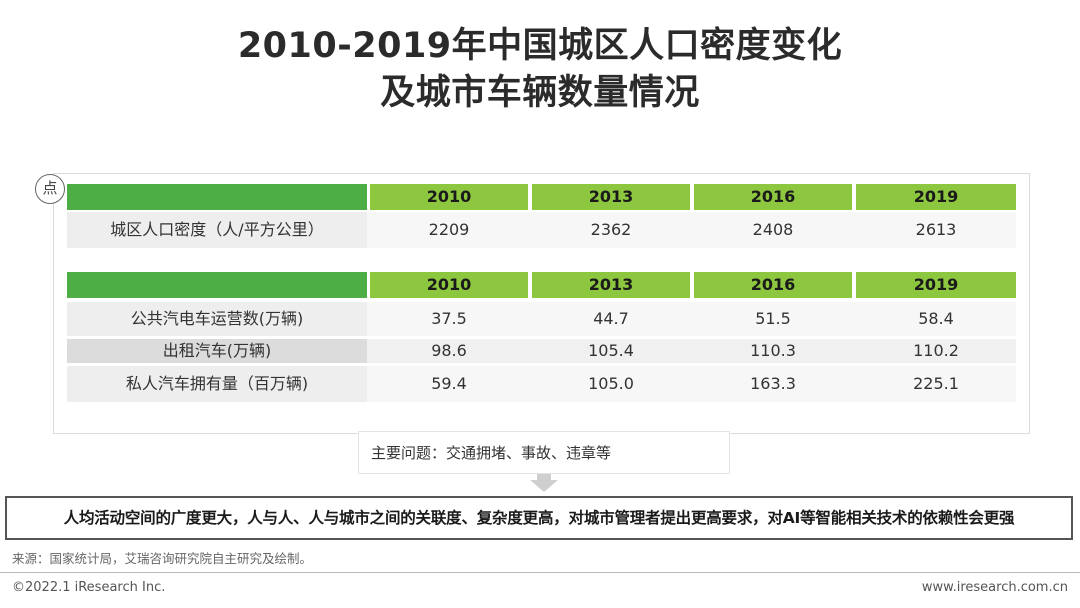 The height and width of the screenshot is (608, 1080). What do you see at coordinates (611, 229) in the screenshot?
I see `table1-cell: 2362` at bounding box center [611, 229].